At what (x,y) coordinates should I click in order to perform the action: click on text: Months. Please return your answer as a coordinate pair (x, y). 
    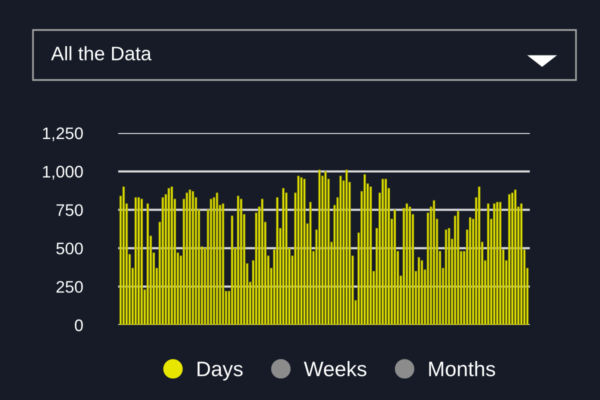
    Looking at the image, I should click on (462, 368).